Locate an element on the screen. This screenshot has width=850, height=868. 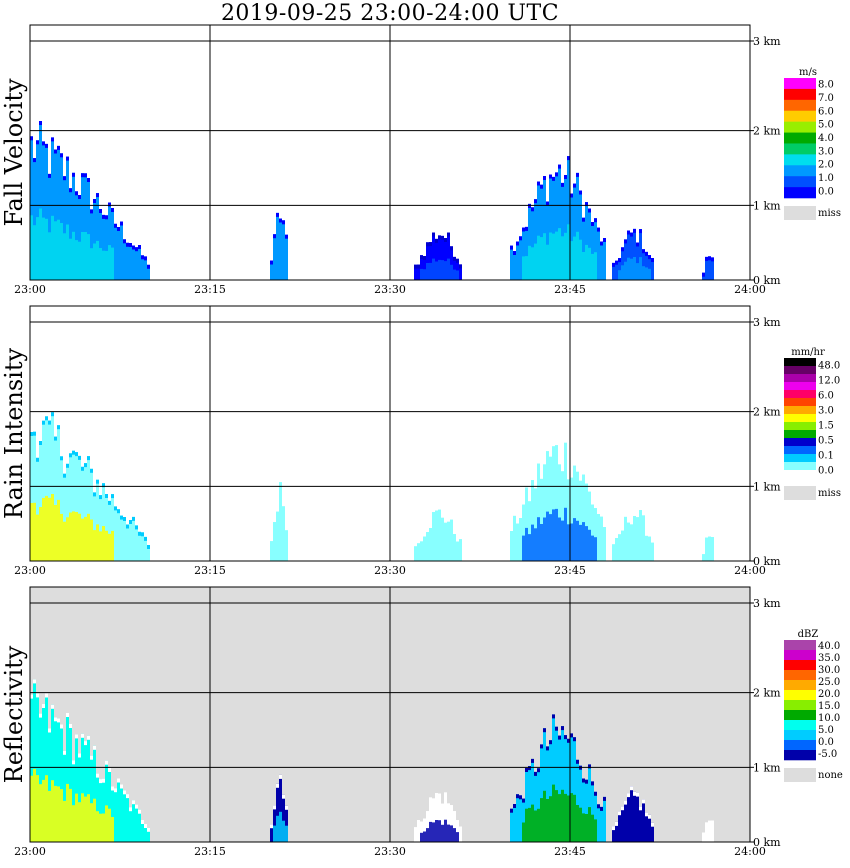
colorbar-unit: m/s is located at coordinates (808, 72).